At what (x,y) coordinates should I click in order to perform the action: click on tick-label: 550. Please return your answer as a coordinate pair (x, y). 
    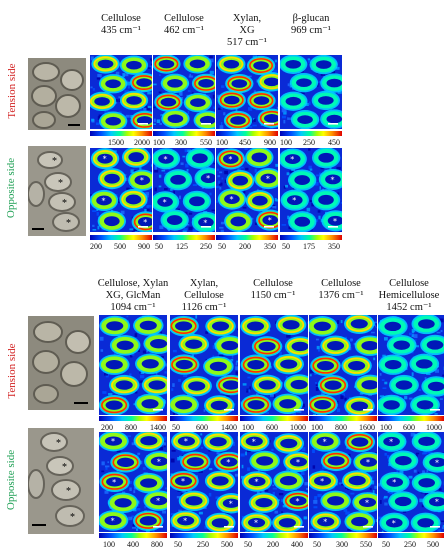
    Looking at the image, I should click on (206, 142).